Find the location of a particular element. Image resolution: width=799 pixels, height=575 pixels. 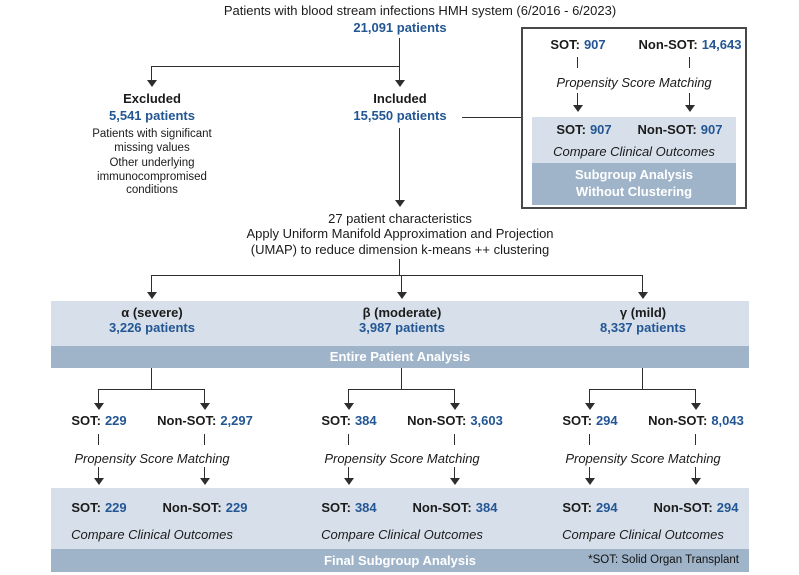

sidebox-matched-sot: SOT: 907 is located at coordinates (584, 129).